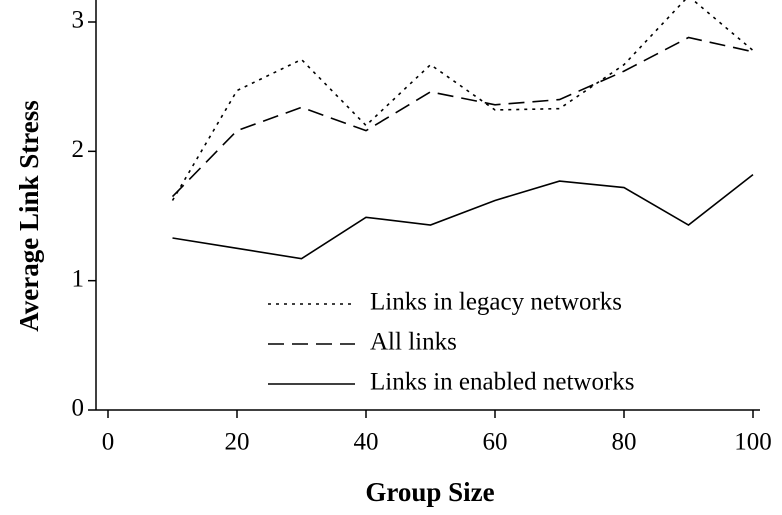 The width and height of the screenshot is (782, 515). I want to click on legend-label: Links in legacy networks, so click(496, 302).